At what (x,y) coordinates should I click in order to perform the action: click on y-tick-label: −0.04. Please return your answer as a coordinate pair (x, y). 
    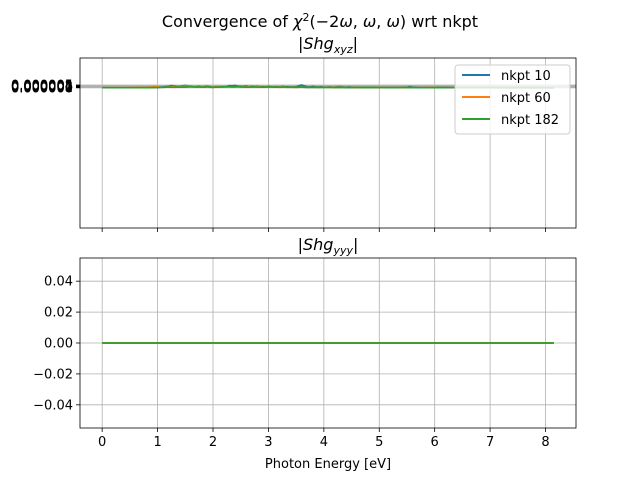
    Looking at the image, I should click on (53, 405).